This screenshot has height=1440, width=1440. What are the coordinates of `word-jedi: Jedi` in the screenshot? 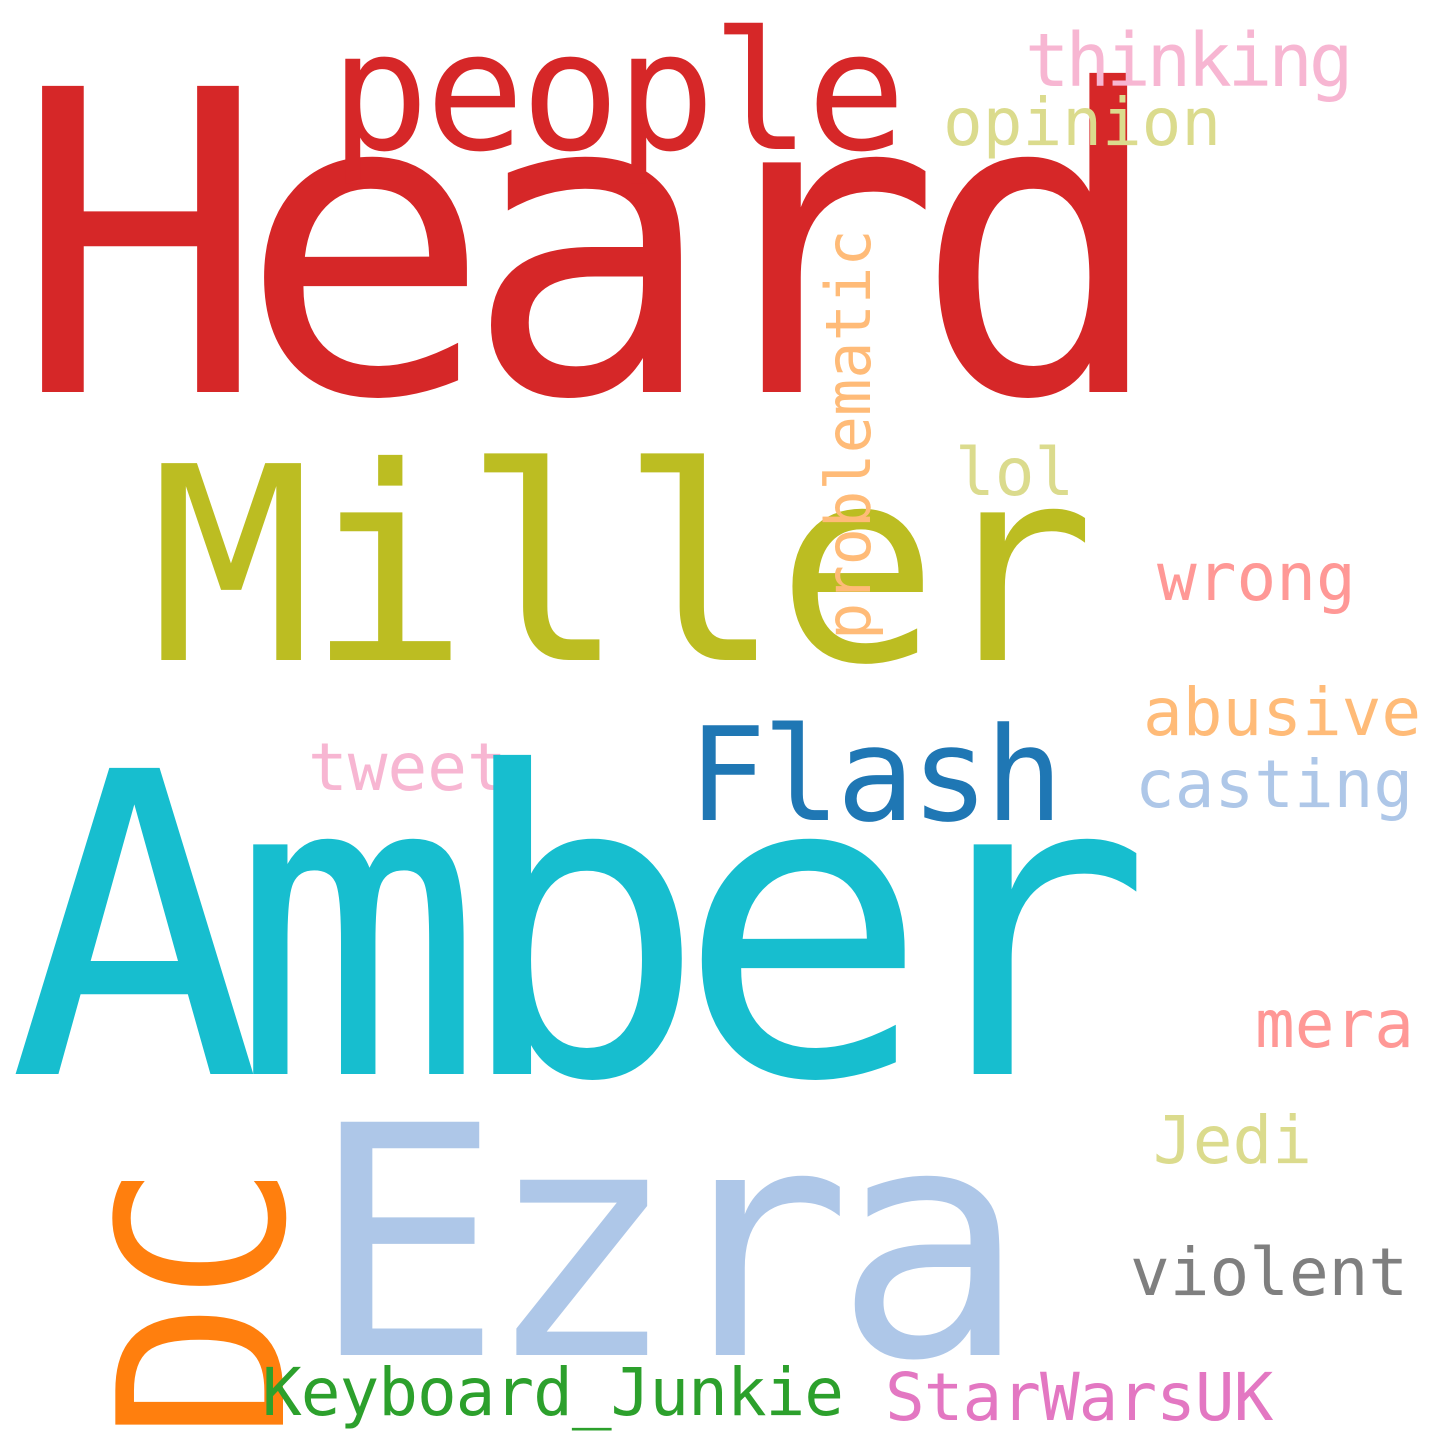 It's located at (1232, 1140).